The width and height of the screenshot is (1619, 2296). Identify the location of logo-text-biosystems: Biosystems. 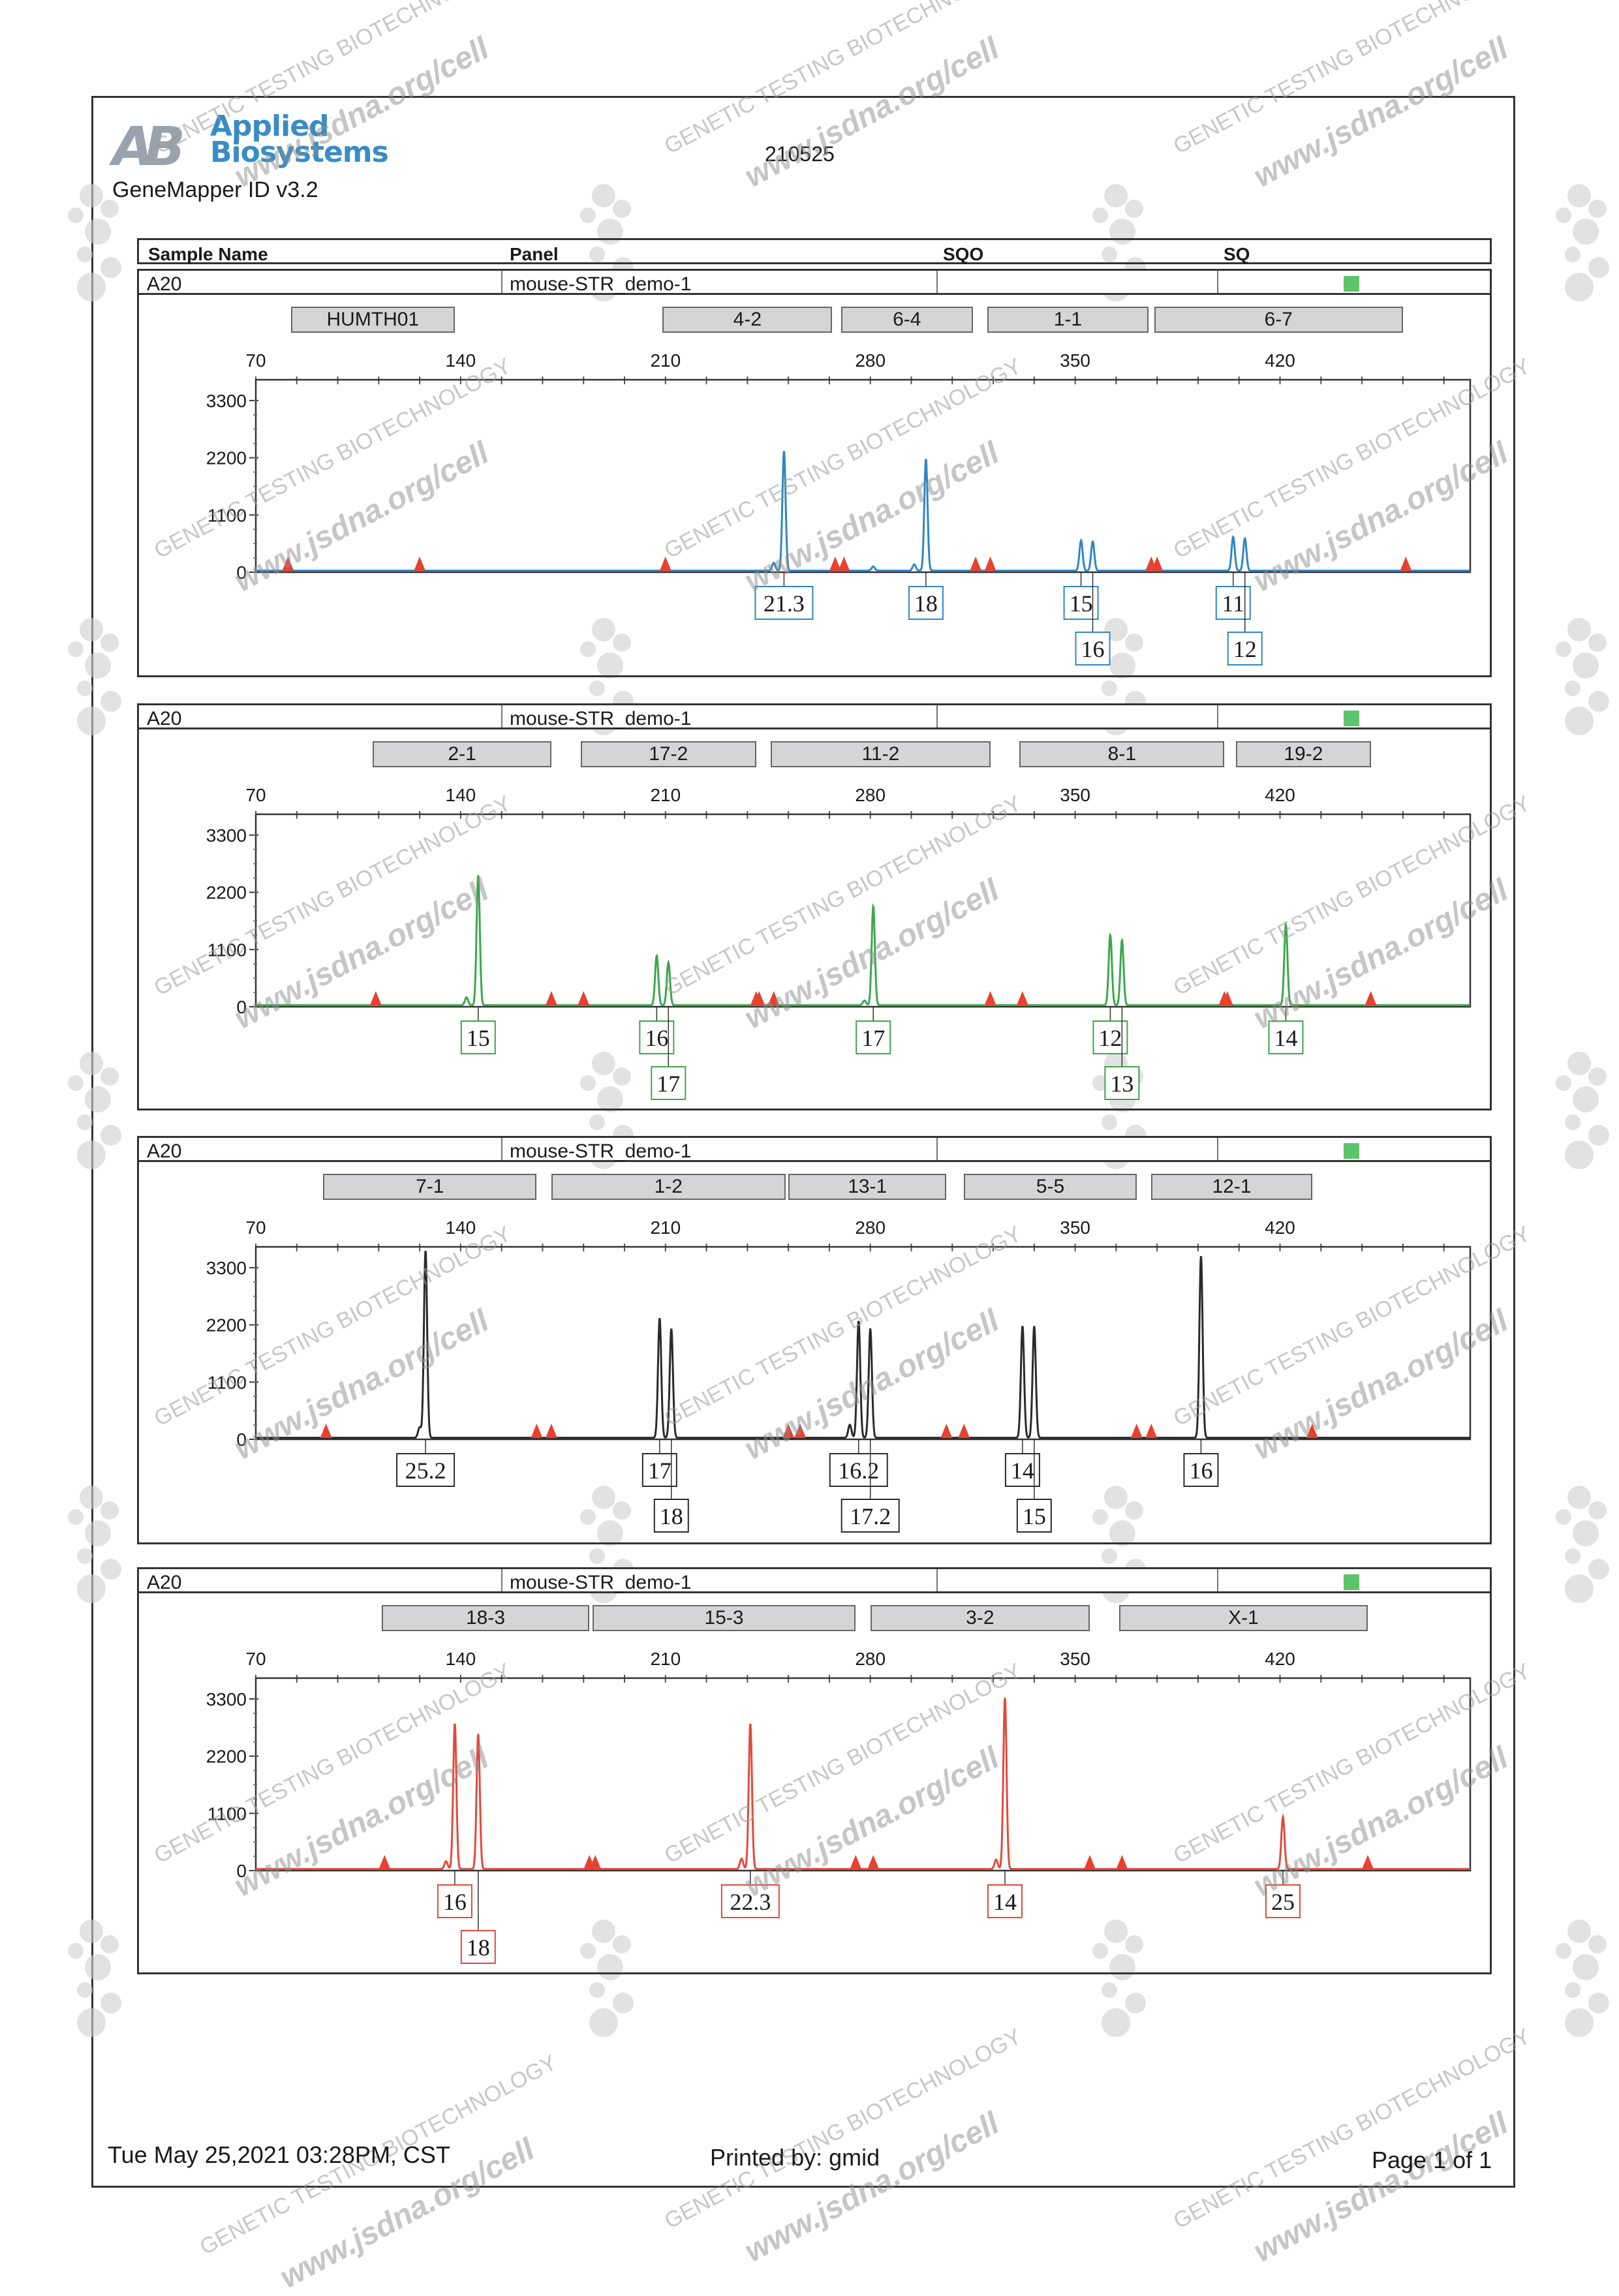
(299, 152).